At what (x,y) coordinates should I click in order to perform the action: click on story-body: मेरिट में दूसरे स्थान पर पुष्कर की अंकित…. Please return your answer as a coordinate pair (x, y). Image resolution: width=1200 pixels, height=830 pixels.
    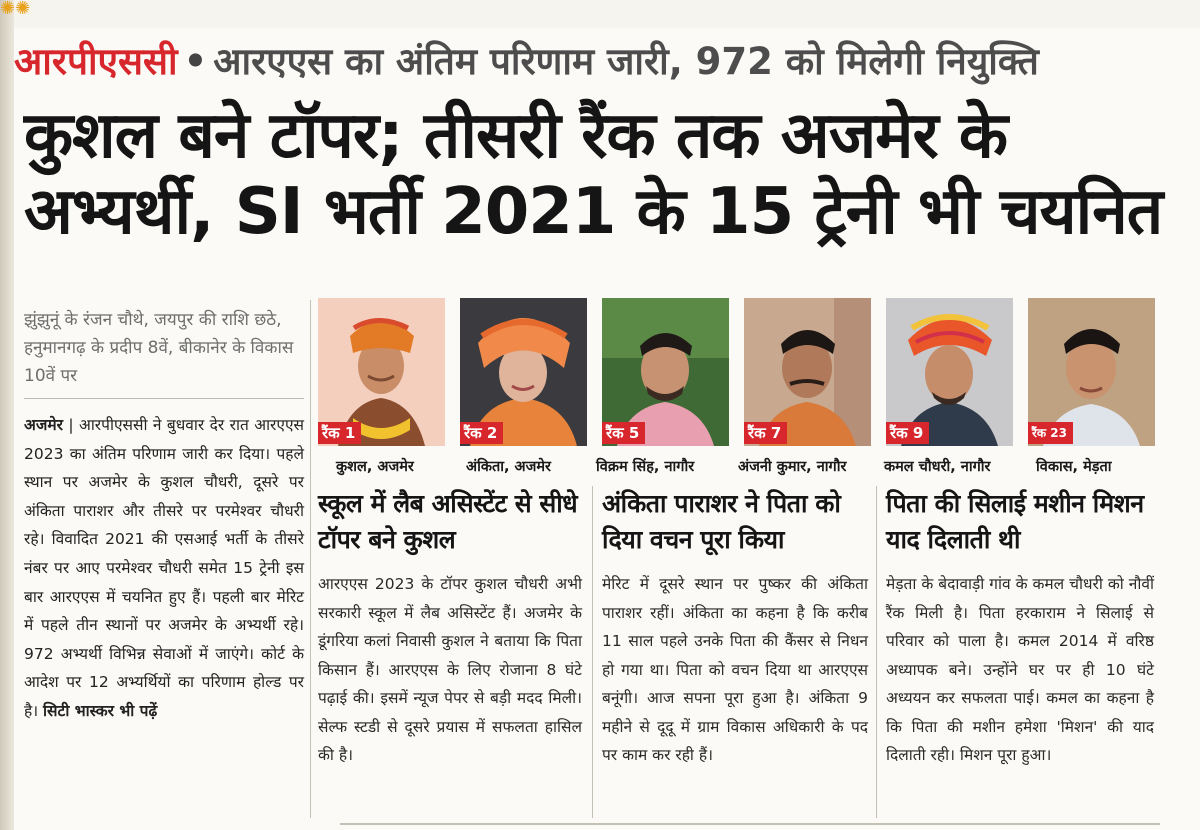
    Looking at the image, I should click on (735, 669).